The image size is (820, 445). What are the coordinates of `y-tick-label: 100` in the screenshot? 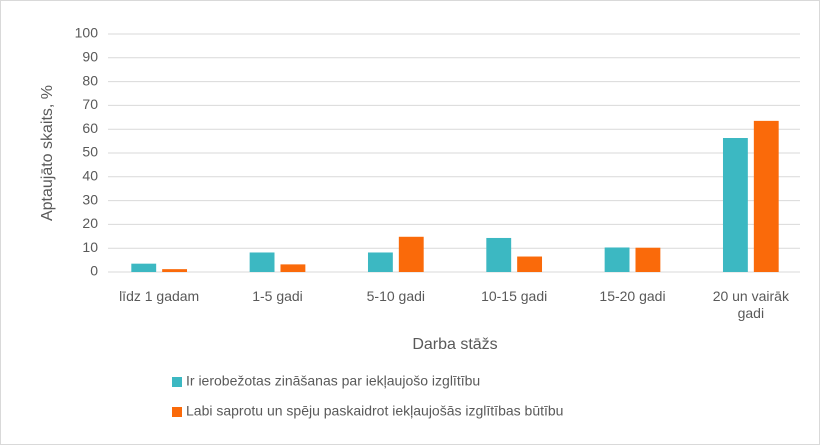 It's located at (87, 33).